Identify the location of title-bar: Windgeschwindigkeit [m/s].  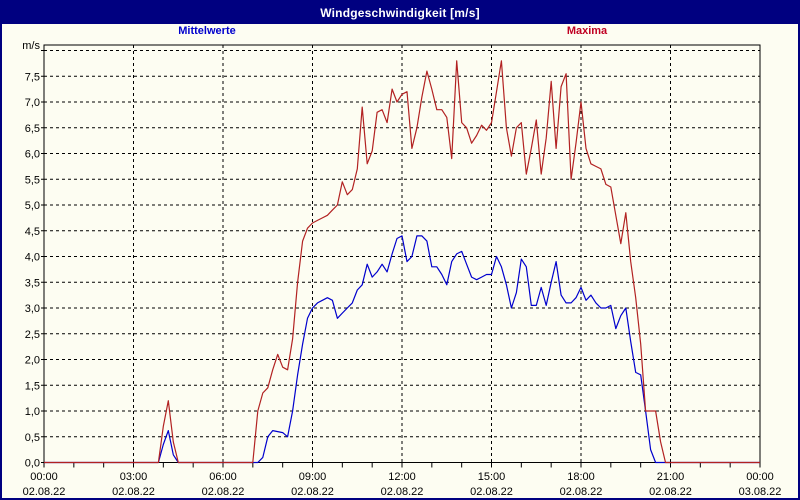
(400, 13).